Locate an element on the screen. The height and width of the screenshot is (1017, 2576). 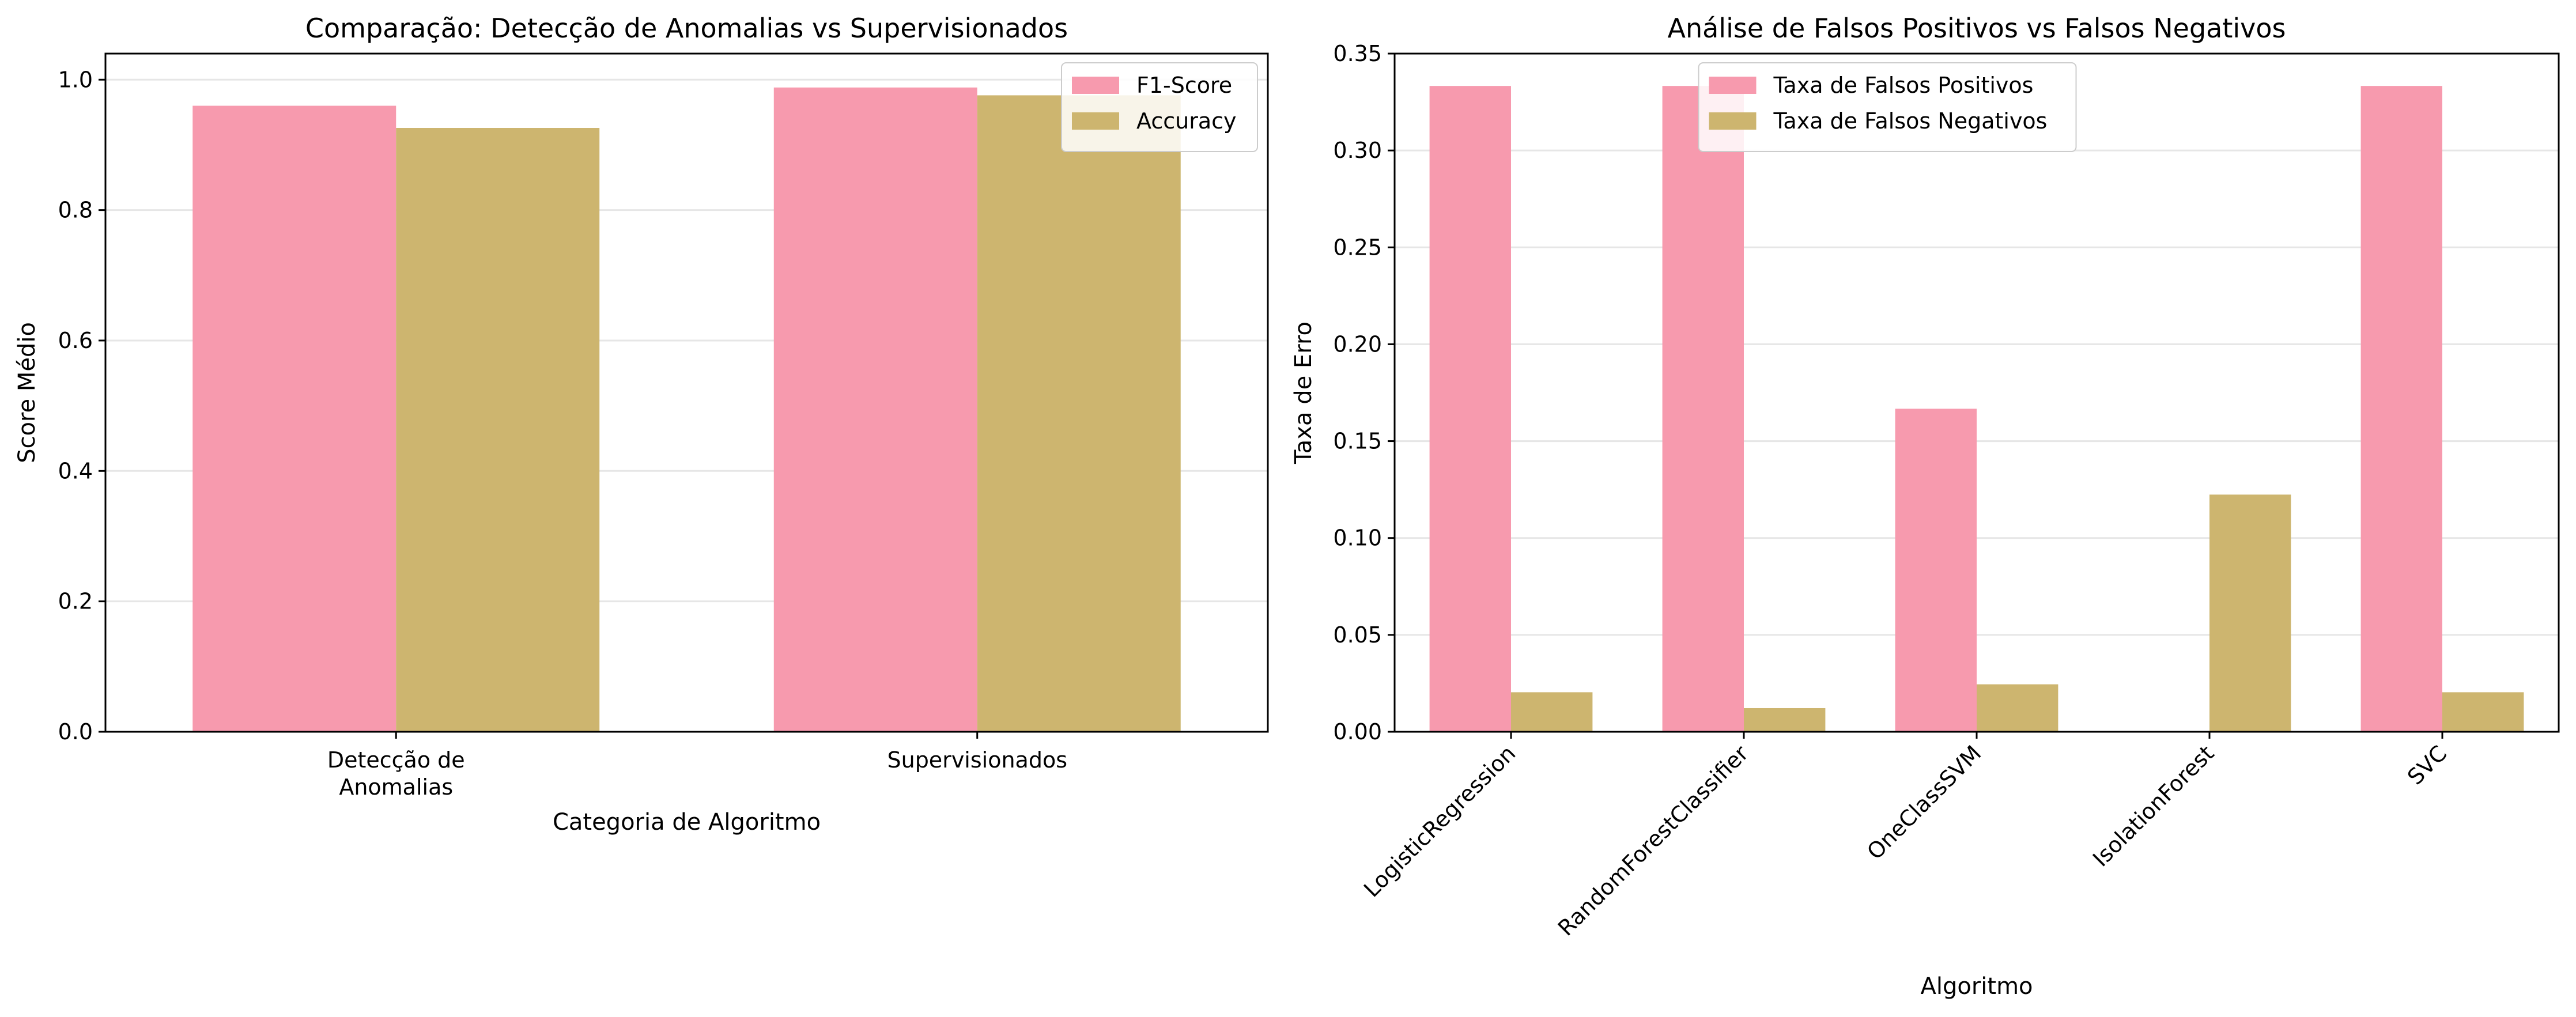
y-axis-label: Score Médio is located at coordinates (27, 392).